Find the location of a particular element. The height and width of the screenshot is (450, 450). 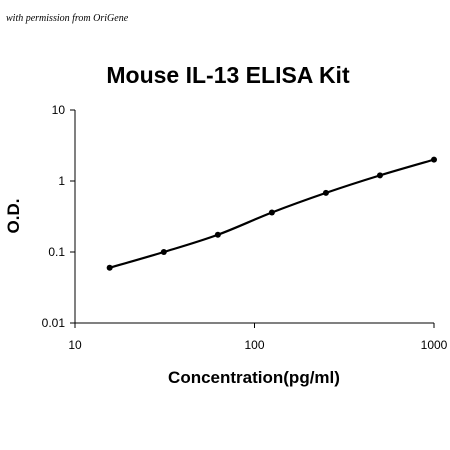

x-axis-ticks: 10 100 1000 is located at coordinates (258, 337).